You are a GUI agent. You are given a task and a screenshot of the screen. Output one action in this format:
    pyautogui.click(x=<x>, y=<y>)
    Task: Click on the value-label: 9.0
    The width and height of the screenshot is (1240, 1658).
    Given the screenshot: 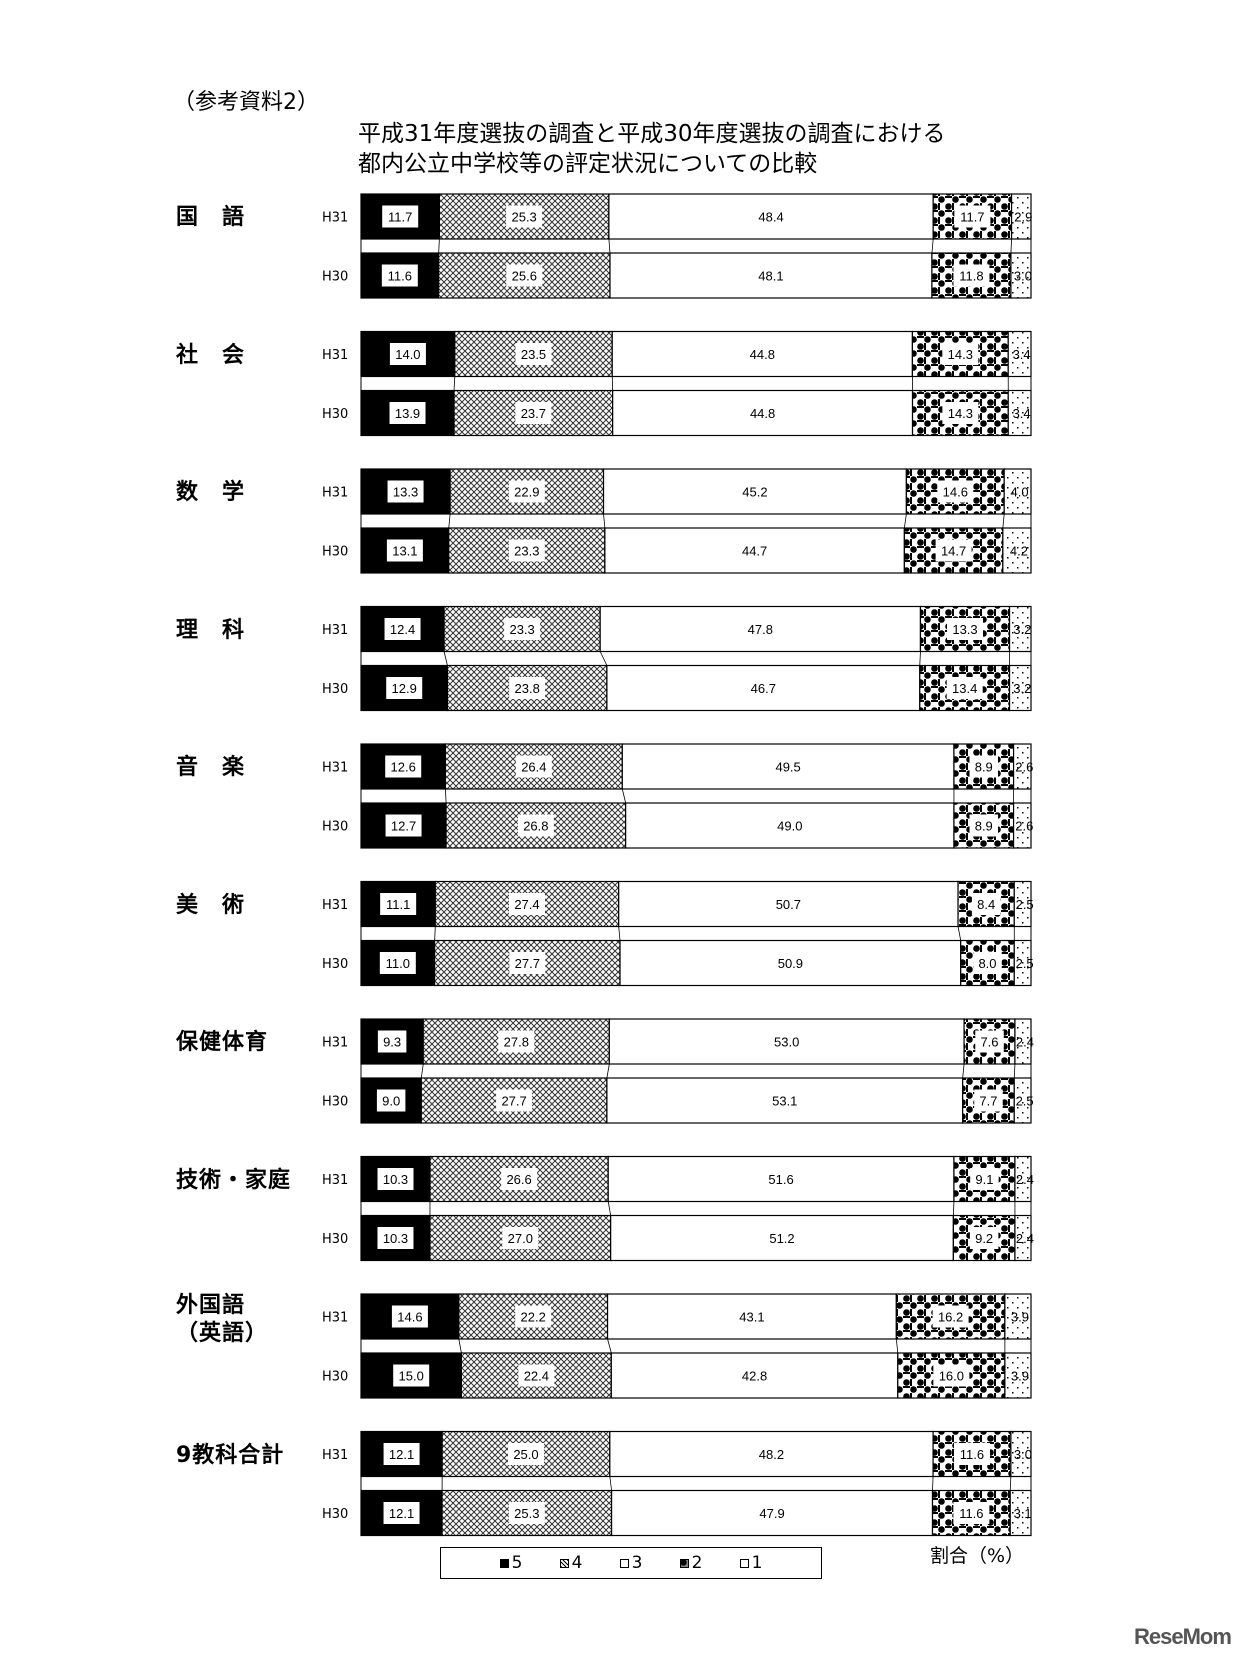 What is the action you would take?
    pyautogui.click(x=391, y=1101)
    